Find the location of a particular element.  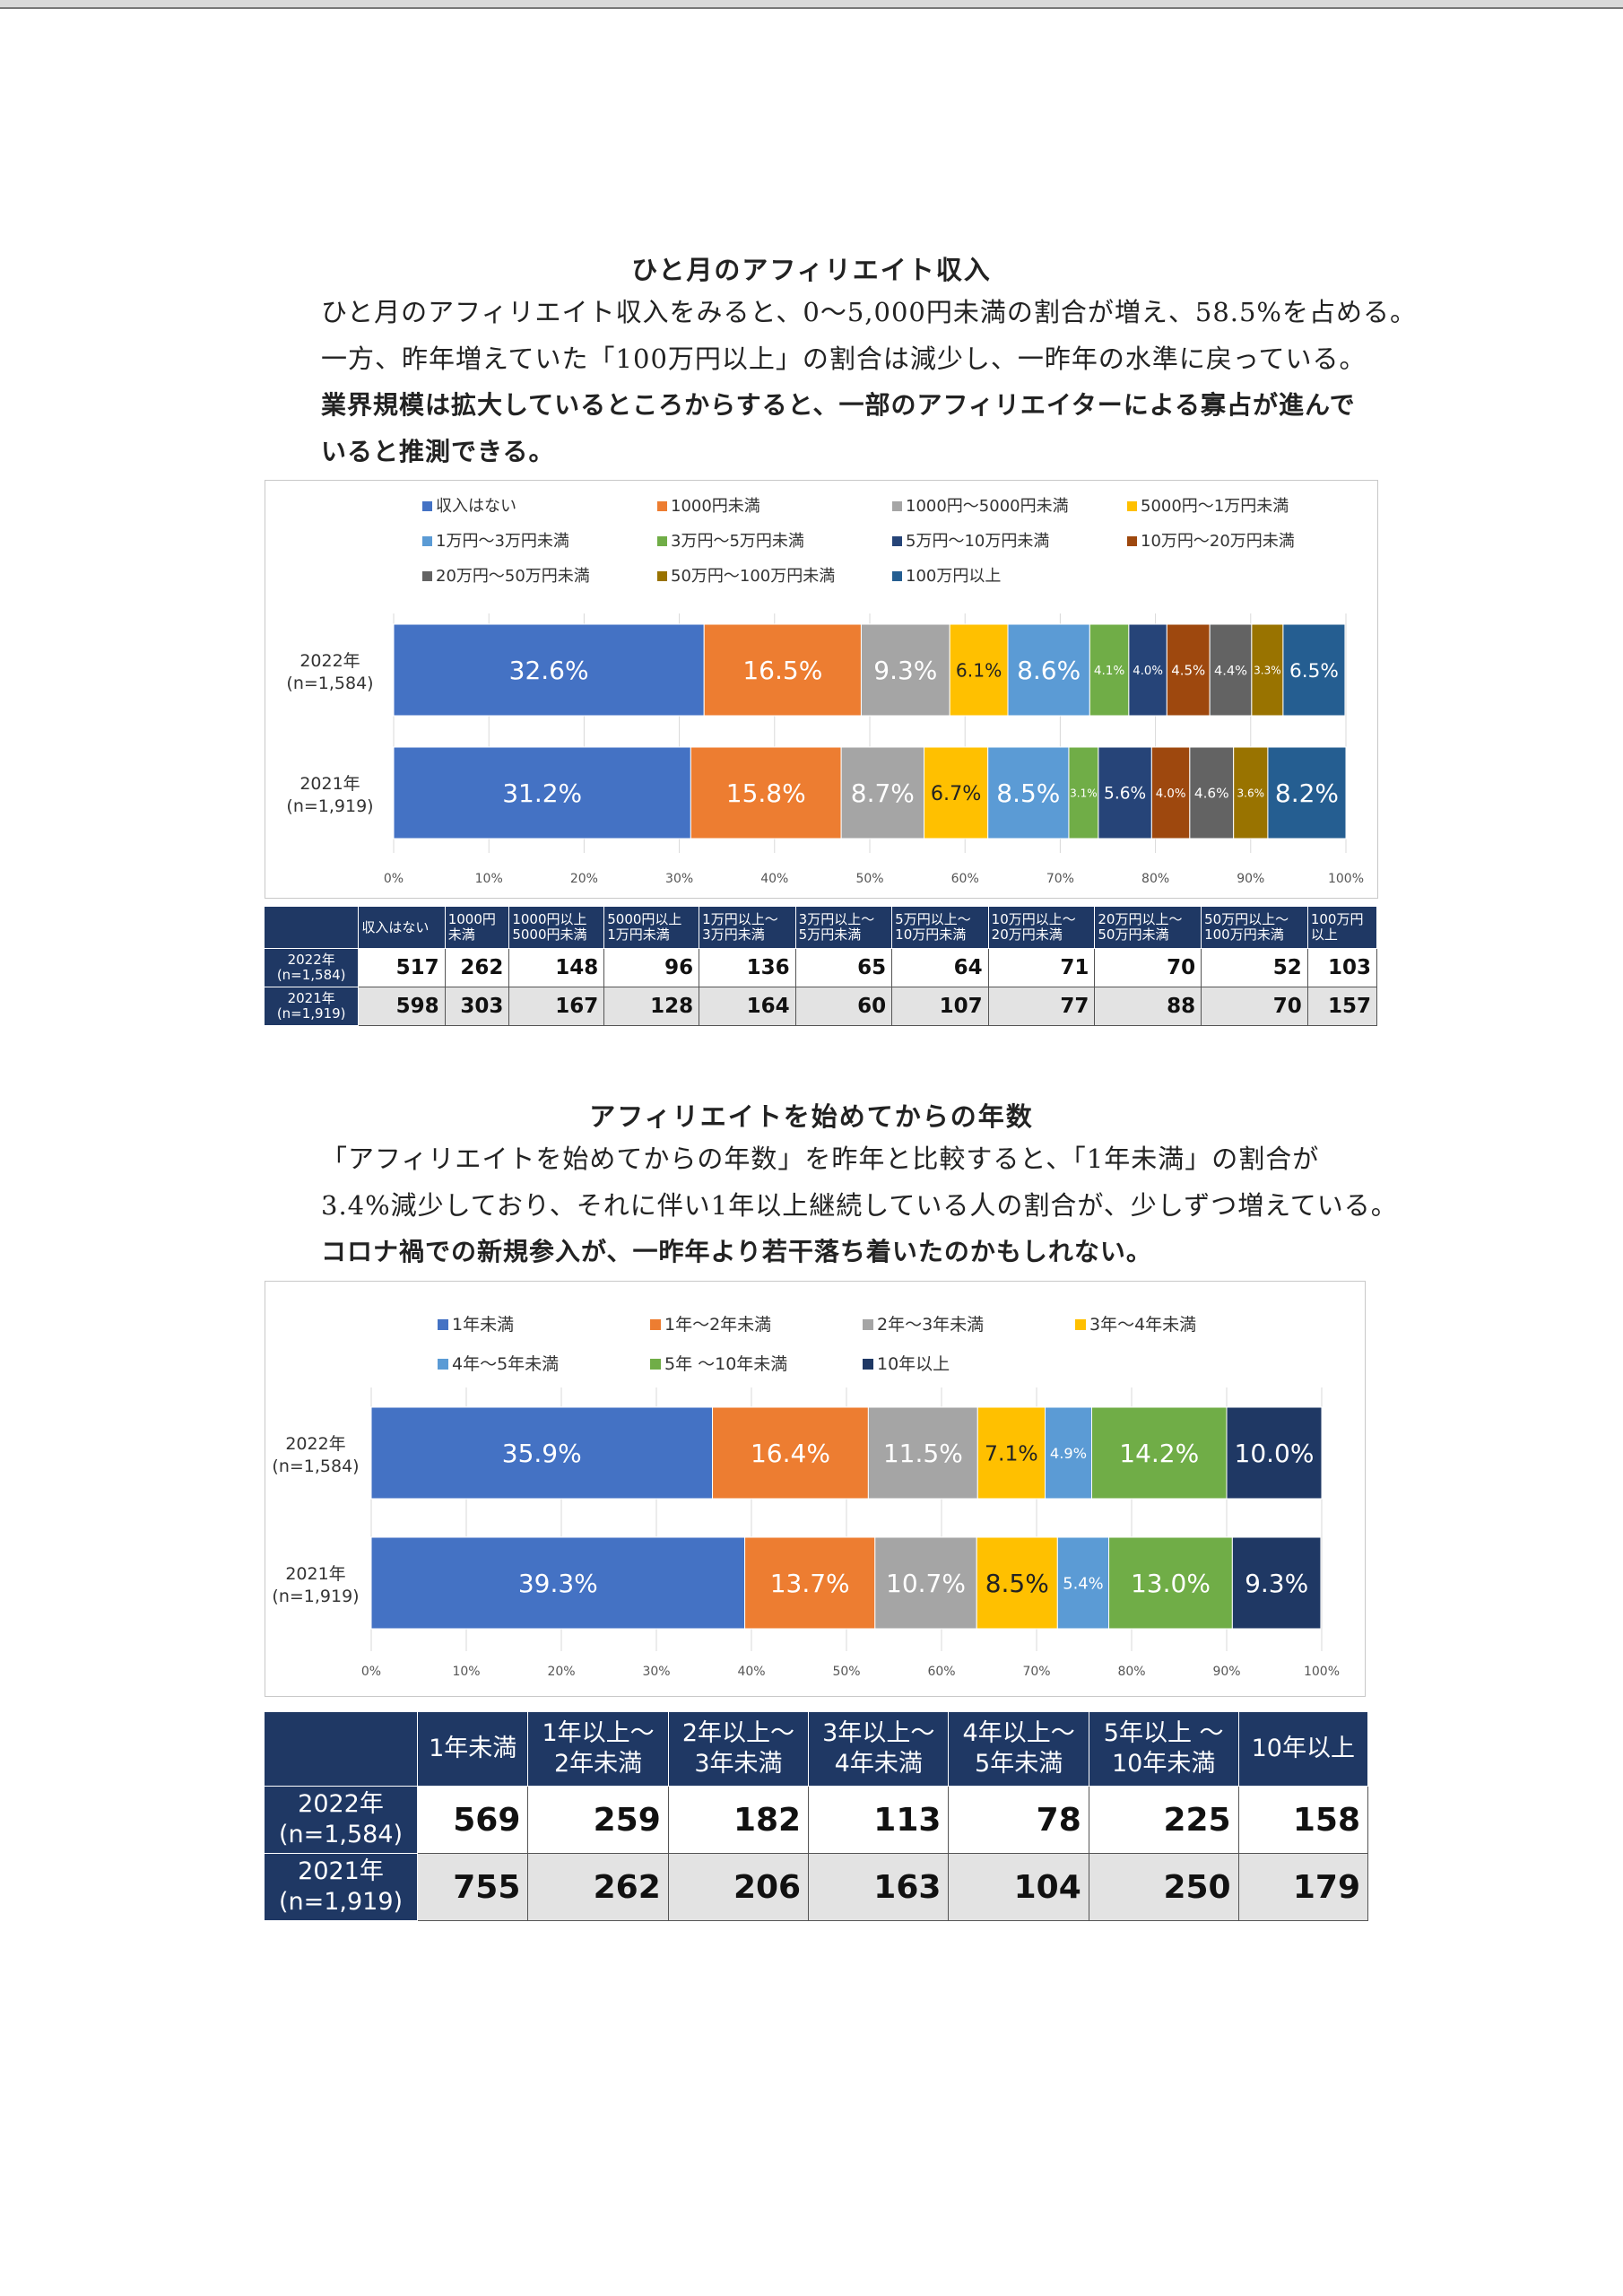

data-label: 35.9% is located at coordinates (542, 1453).